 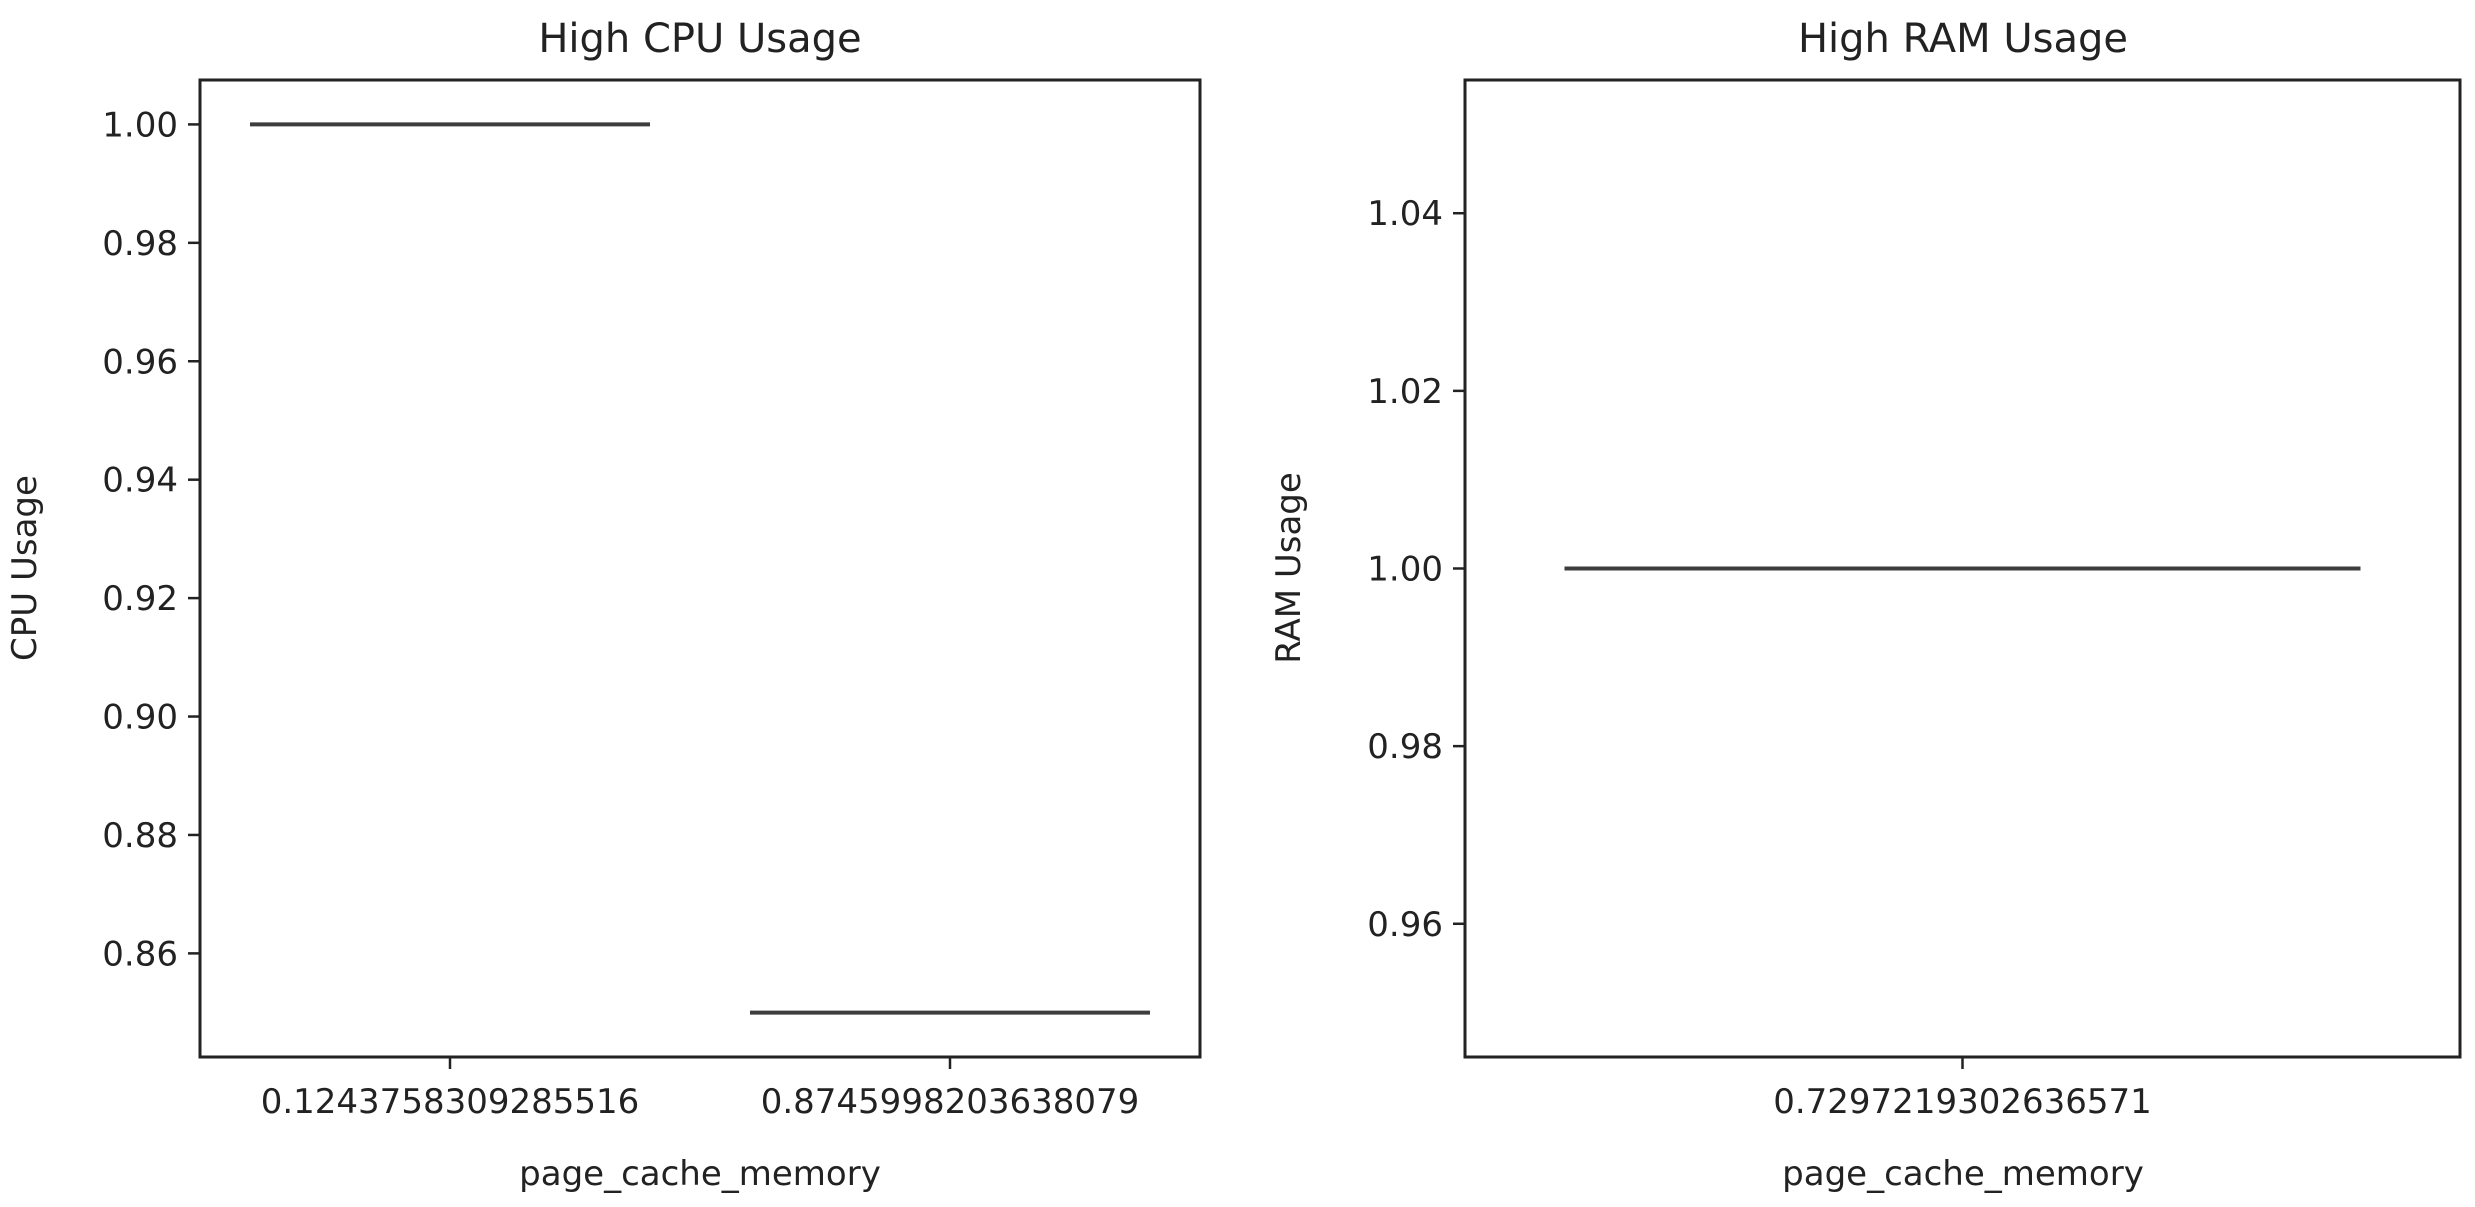 What do you see at coordinates (1289, 568) in the screenshot?
I see `y-axis-label: RAM Usage` at bounding box center [1289, 568].